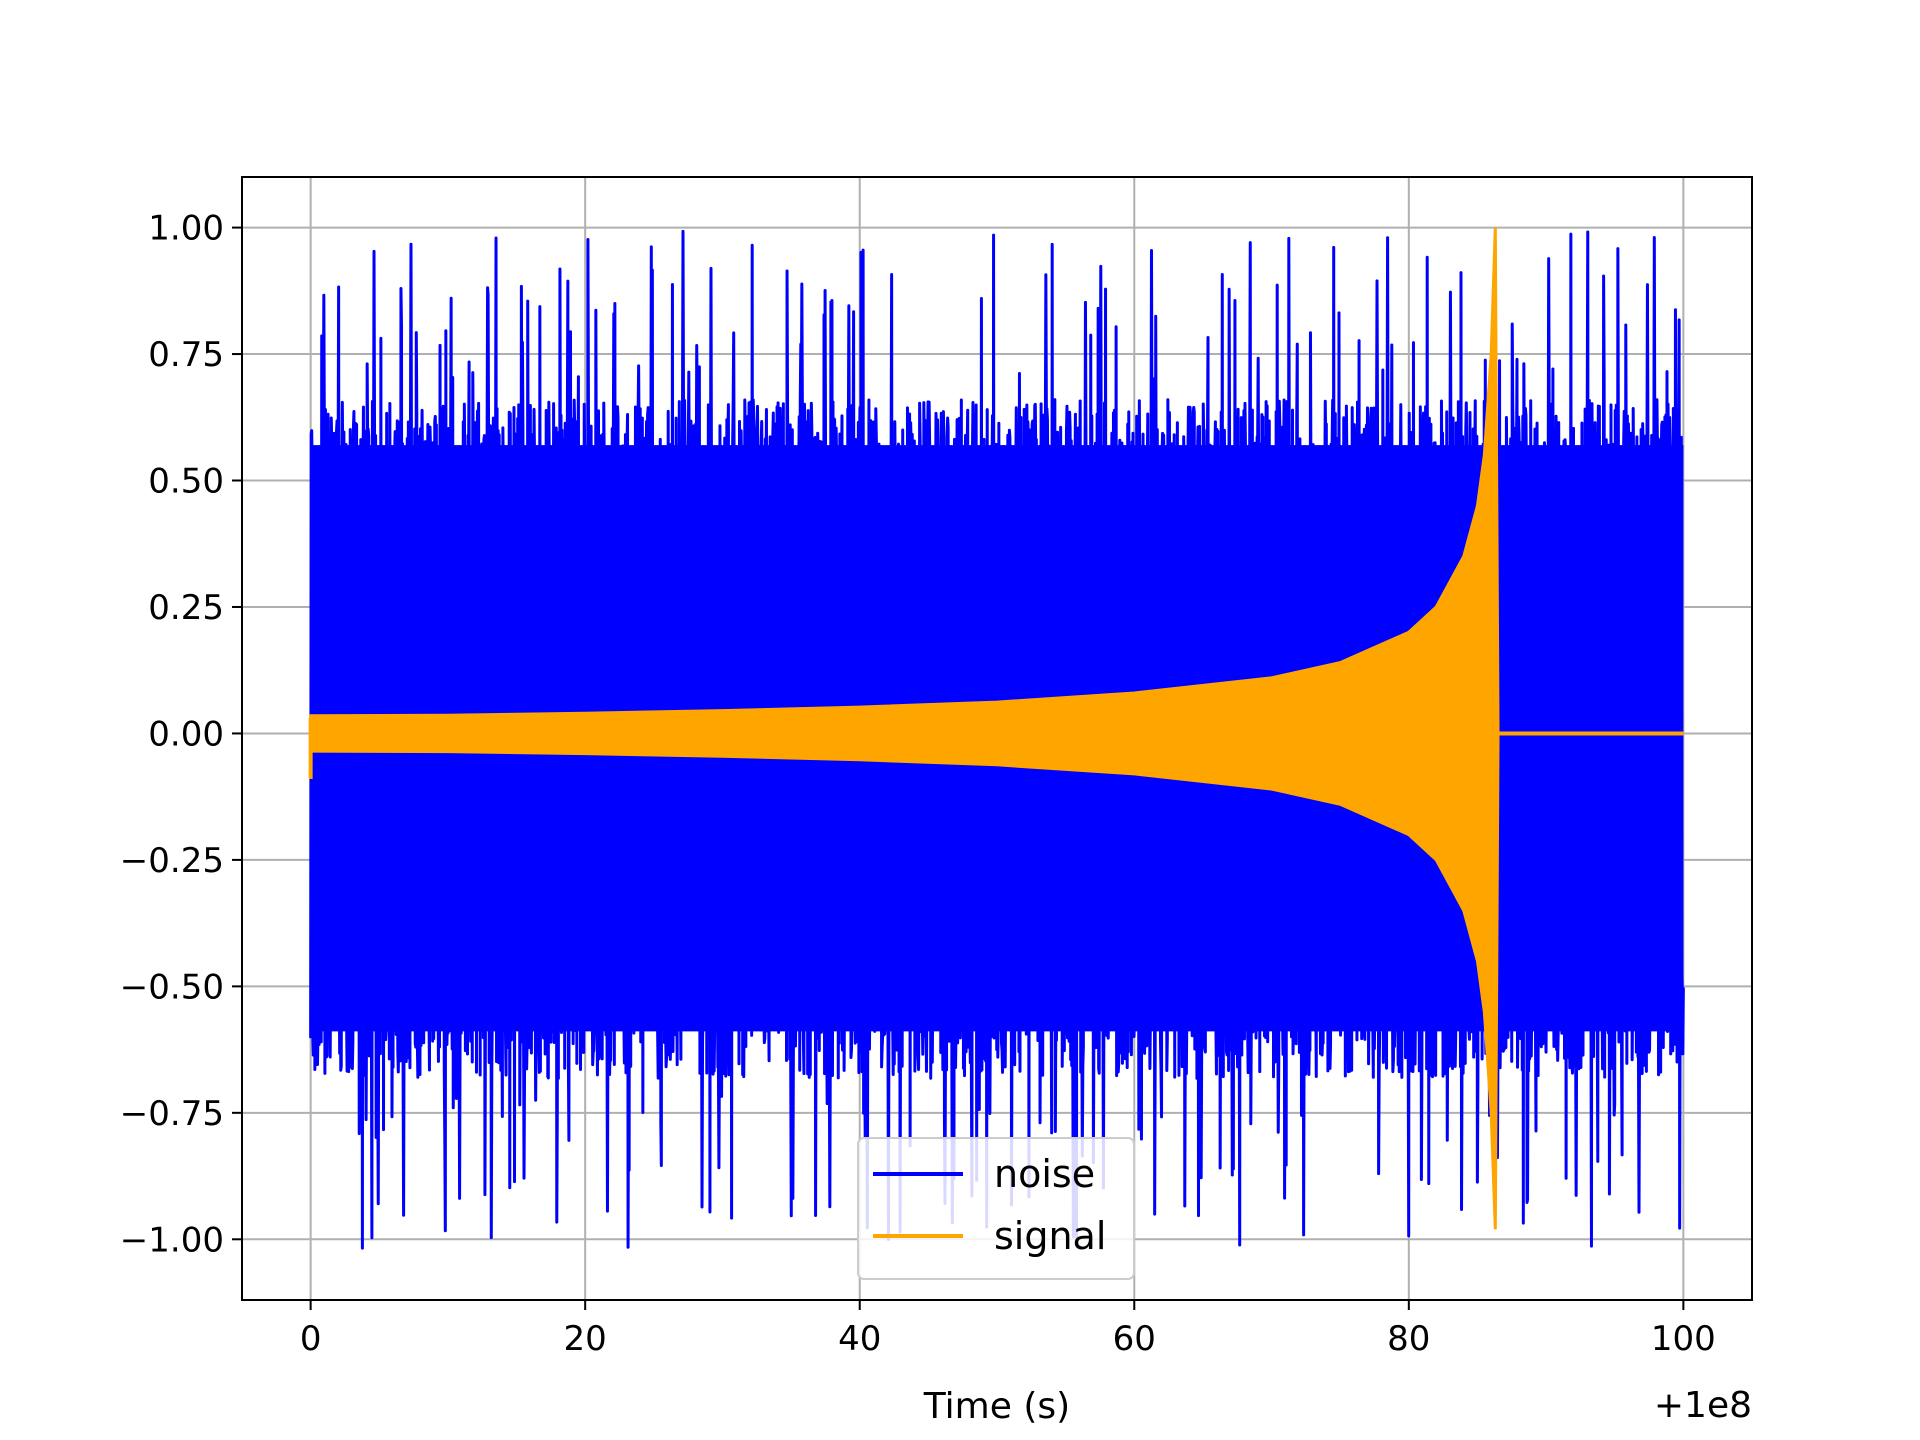  What do you see at coordinates (996, 1406) in the screenshot?
I see `x-axis-label: Time (s)` at bounding box center [996, 1406].